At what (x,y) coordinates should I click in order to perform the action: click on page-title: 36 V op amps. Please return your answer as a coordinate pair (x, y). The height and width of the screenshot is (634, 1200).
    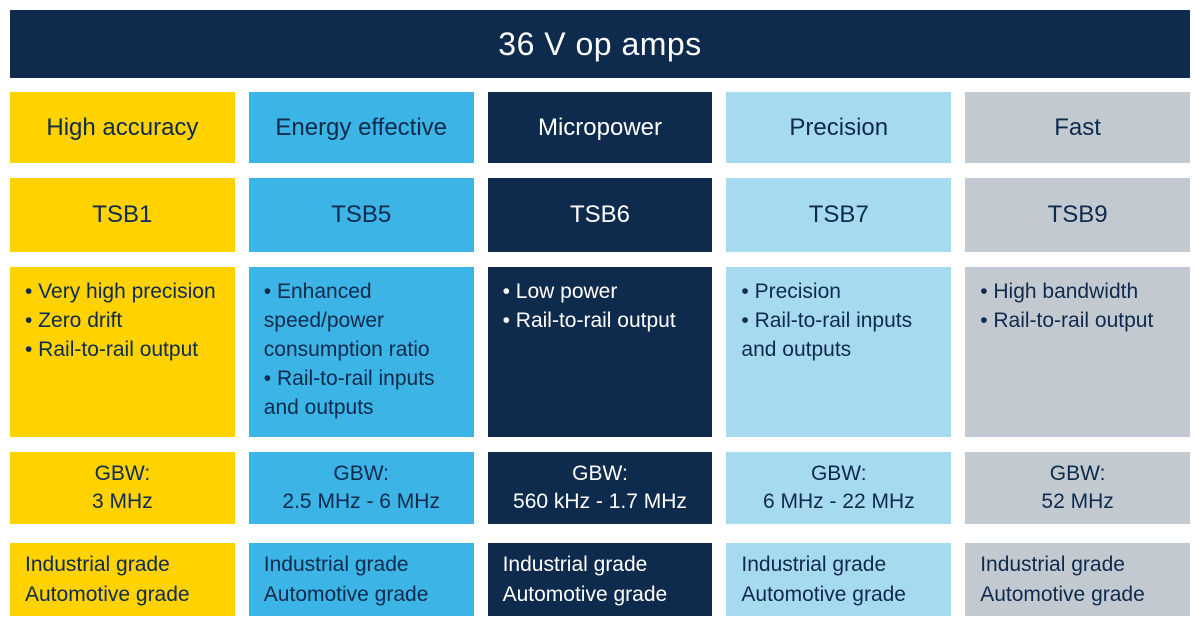
    Looking at the image, I should click on (600, 43).